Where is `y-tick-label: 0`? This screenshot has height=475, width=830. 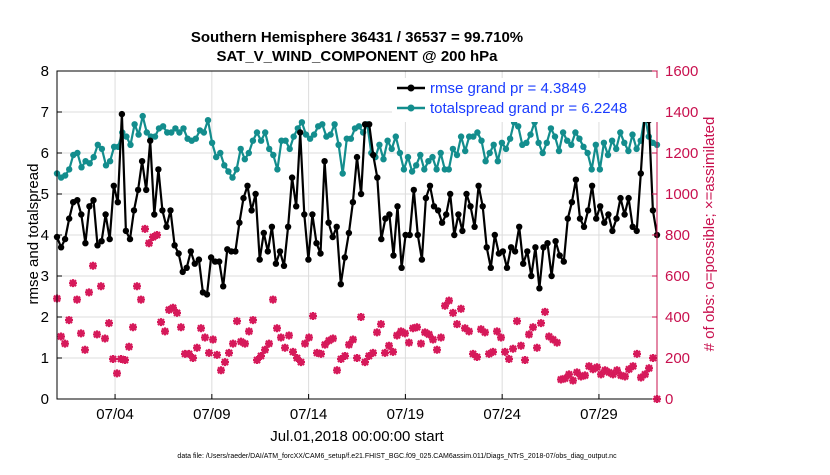 y-tick-label: 0 is located at coordinates (45, 399).